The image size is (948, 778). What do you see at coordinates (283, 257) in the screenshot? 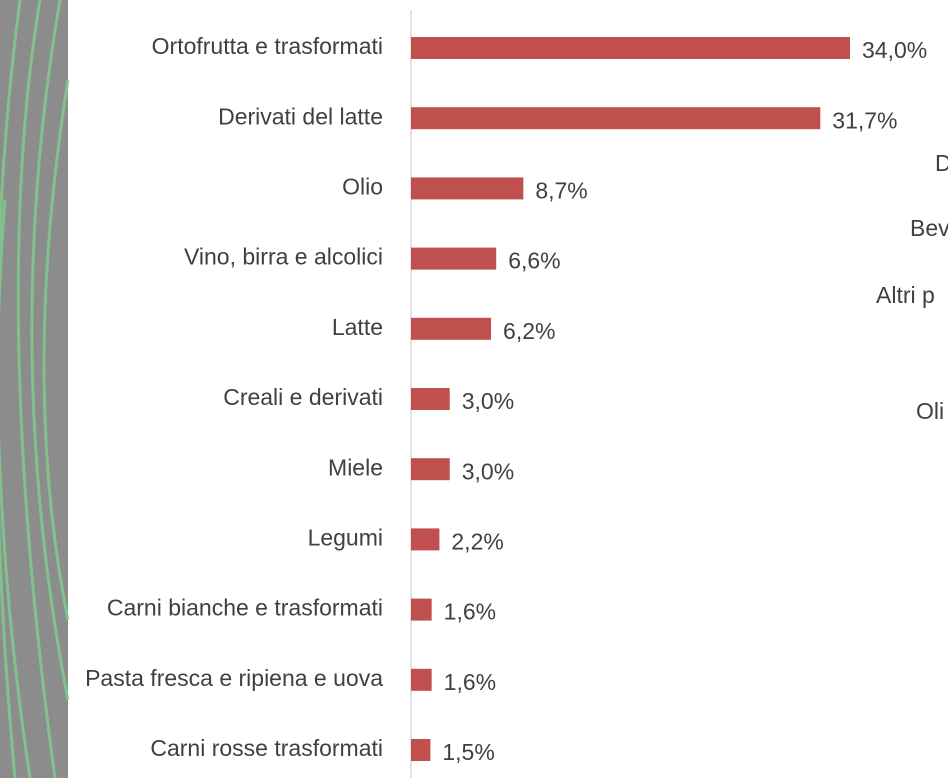
I see `category-label: Vino, birra e alcolici` at bounding box center [283, 257].